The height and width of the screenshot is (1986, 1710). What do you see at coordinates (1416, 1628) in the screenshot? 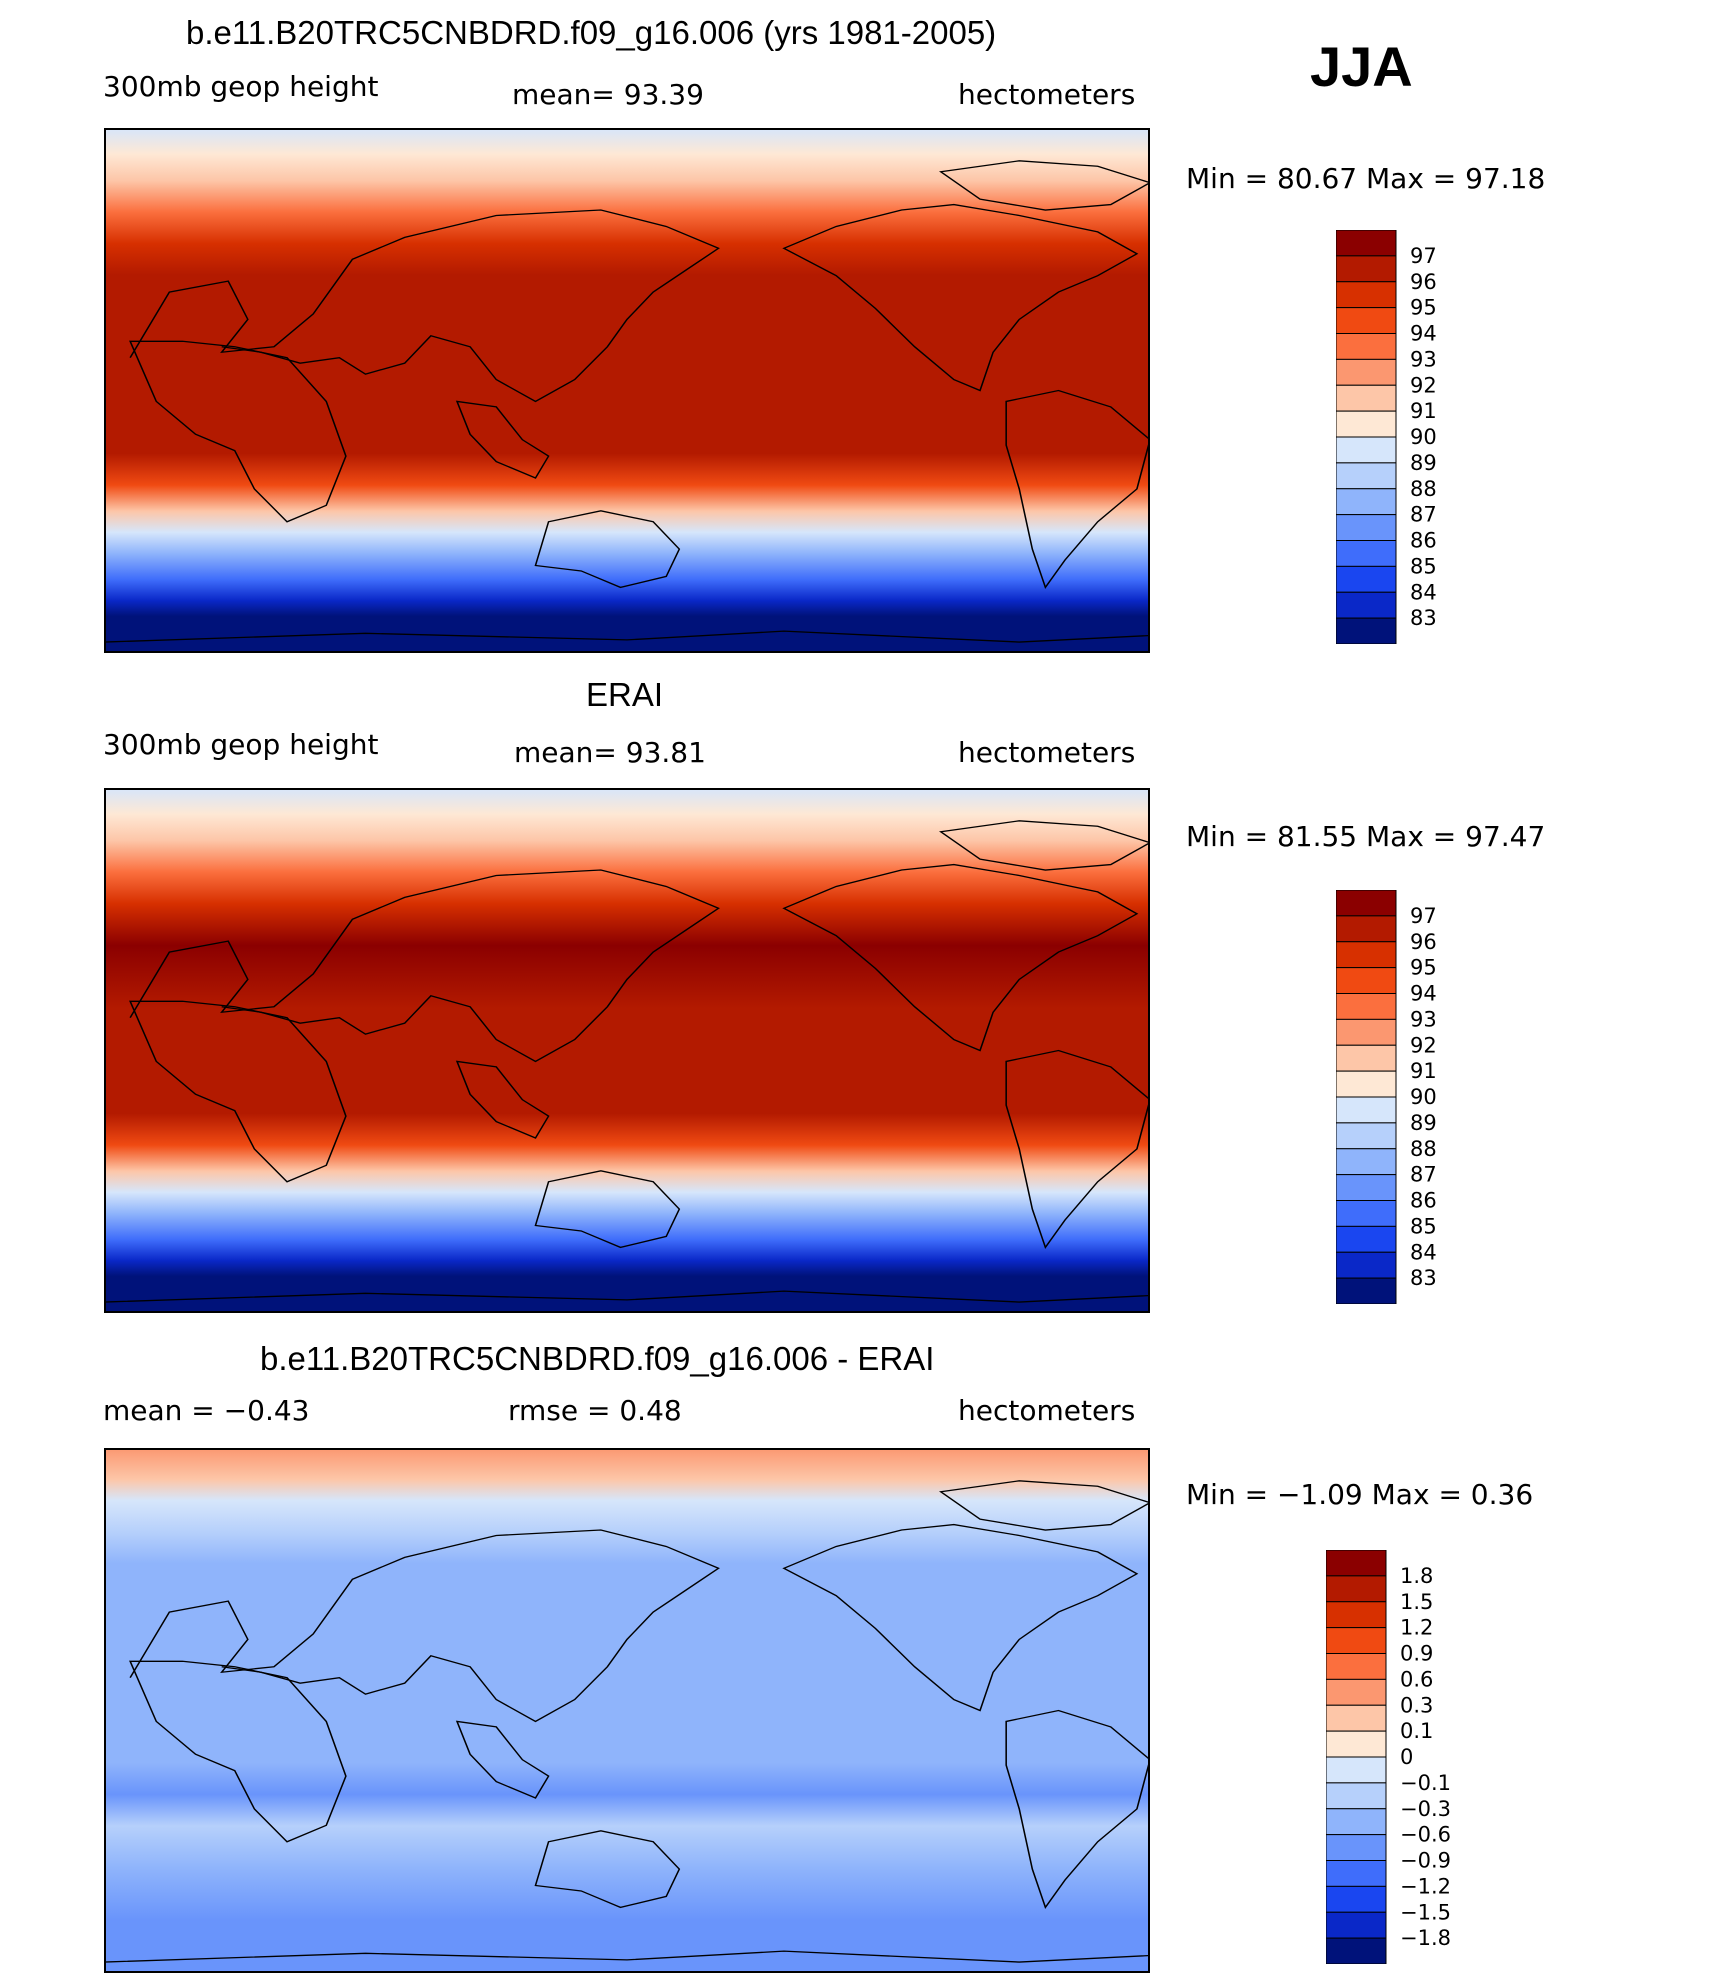
I see `colorbar-label: 1.2` at bounding box center [1416, 1628].